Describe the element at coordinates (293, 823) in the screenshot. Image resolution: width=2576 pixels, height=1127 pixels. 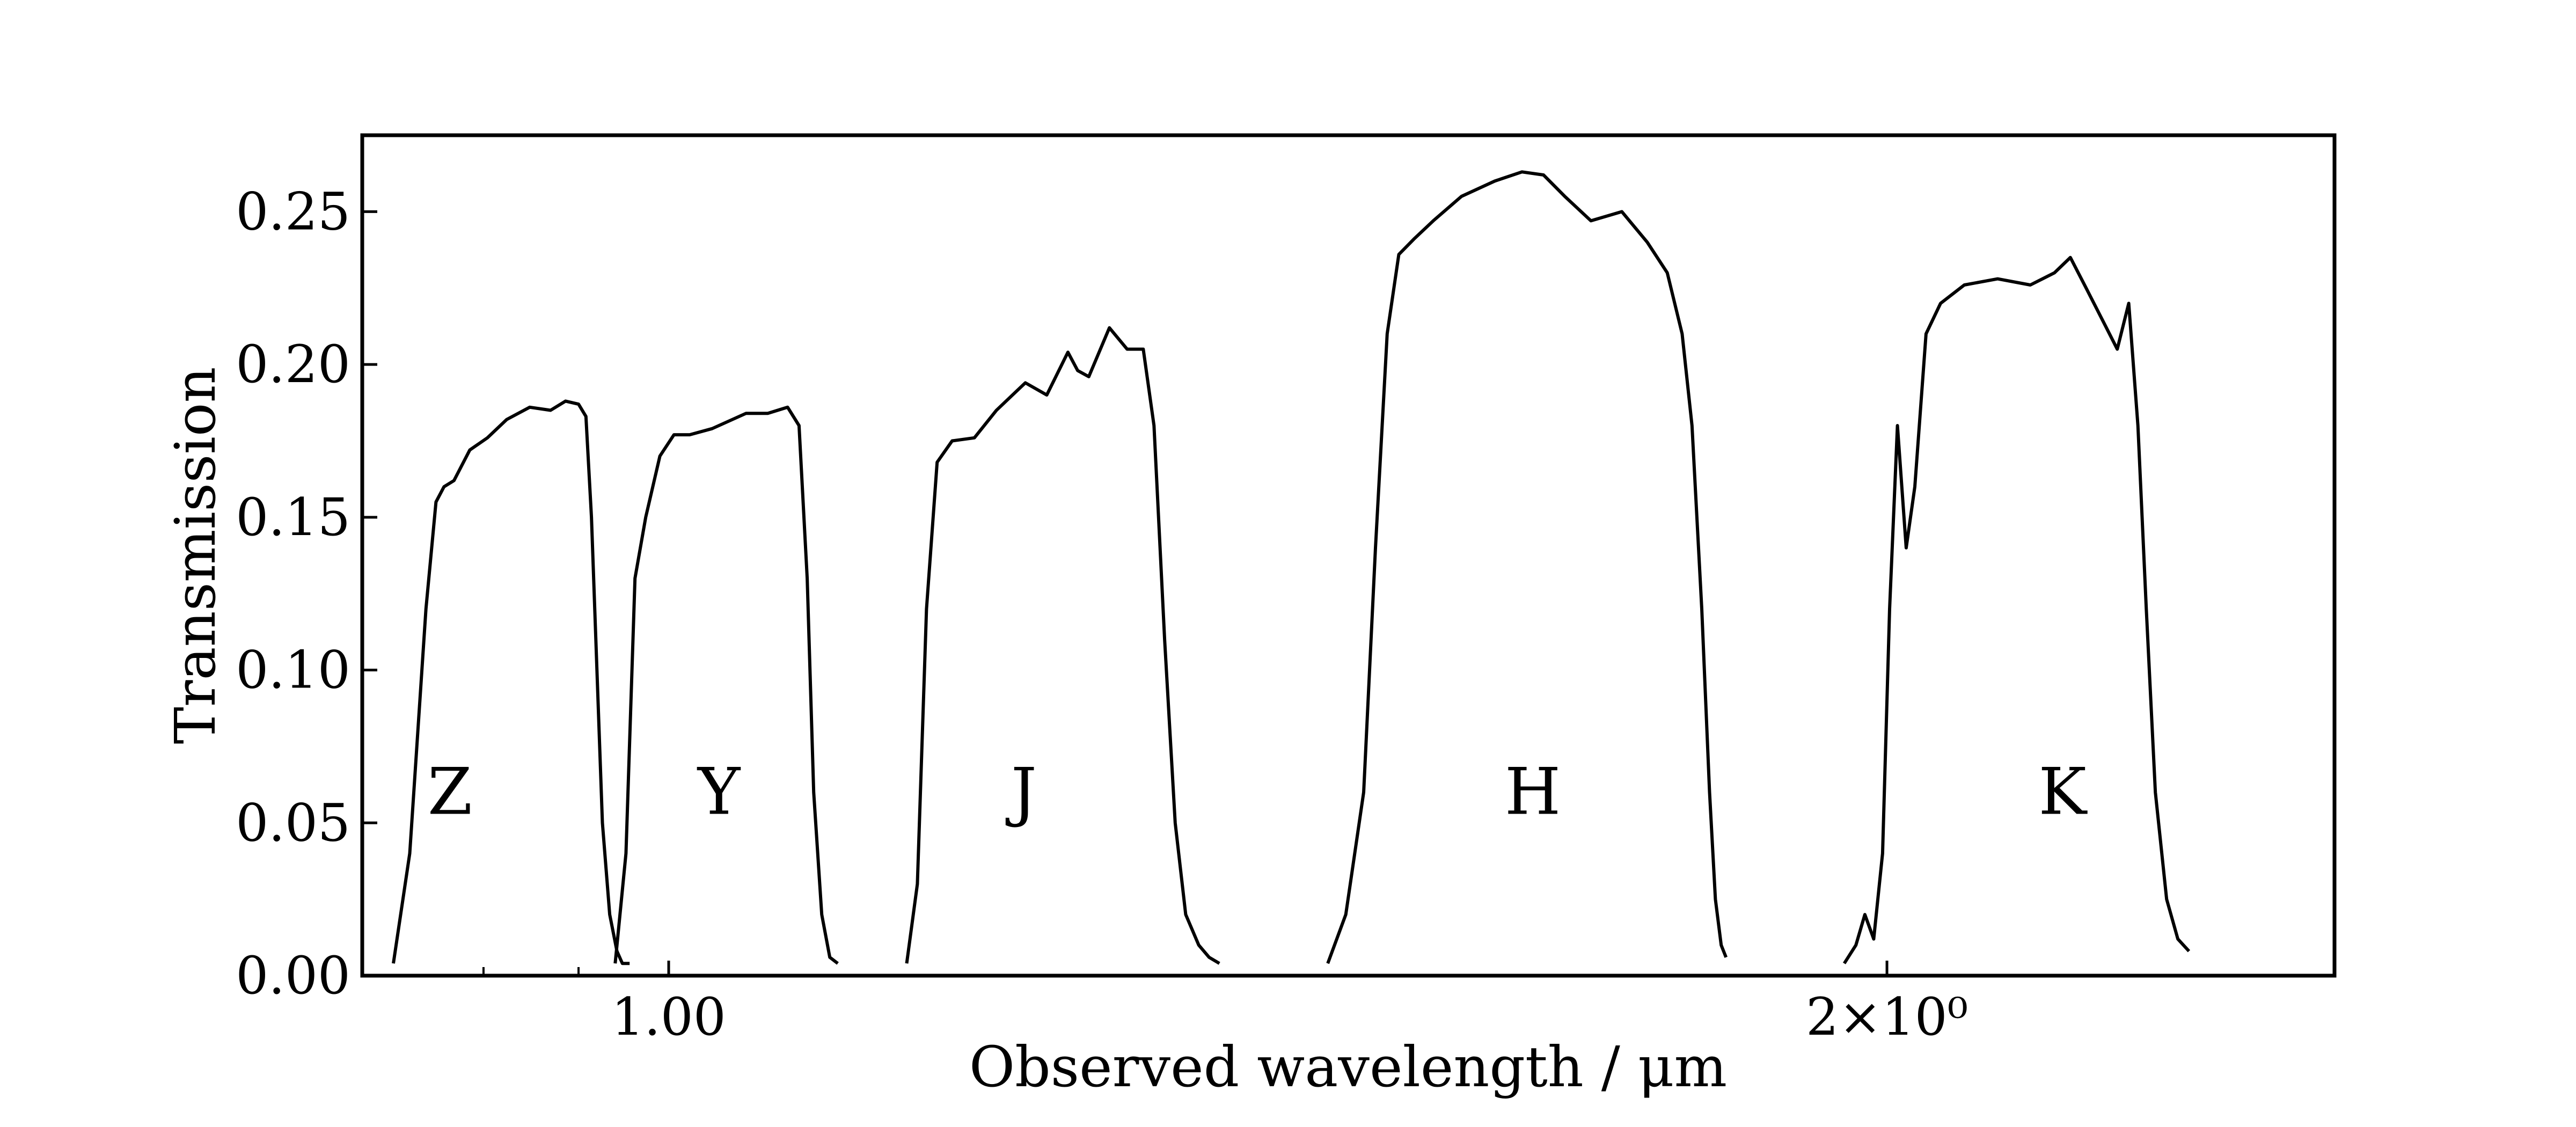
I see `y-tick-label: 0.05` at that location.